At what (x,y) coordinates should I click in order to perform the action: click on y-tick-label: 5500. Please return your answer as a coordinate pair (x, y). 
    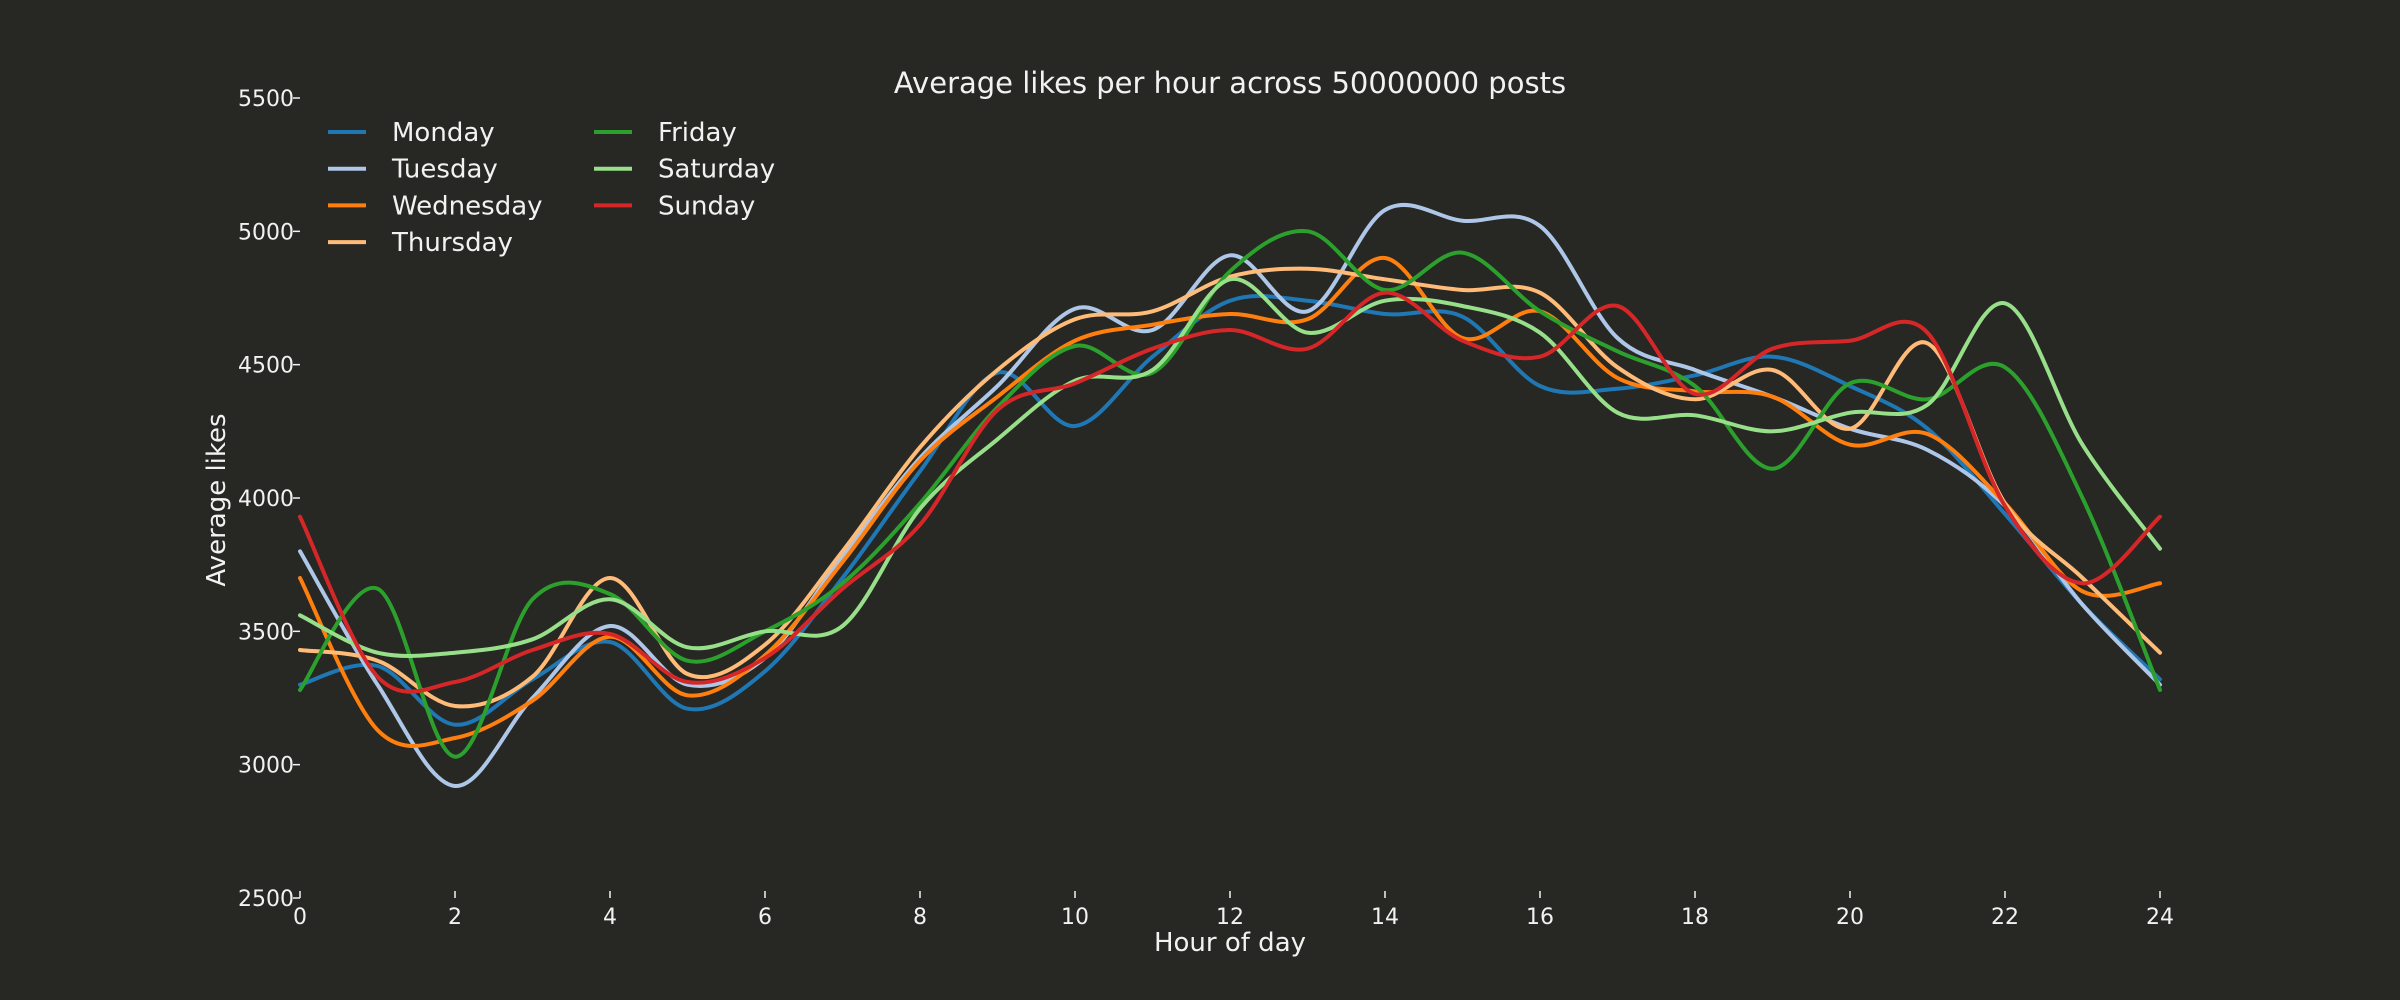
    Looking at the image, I should click on (266, 99).